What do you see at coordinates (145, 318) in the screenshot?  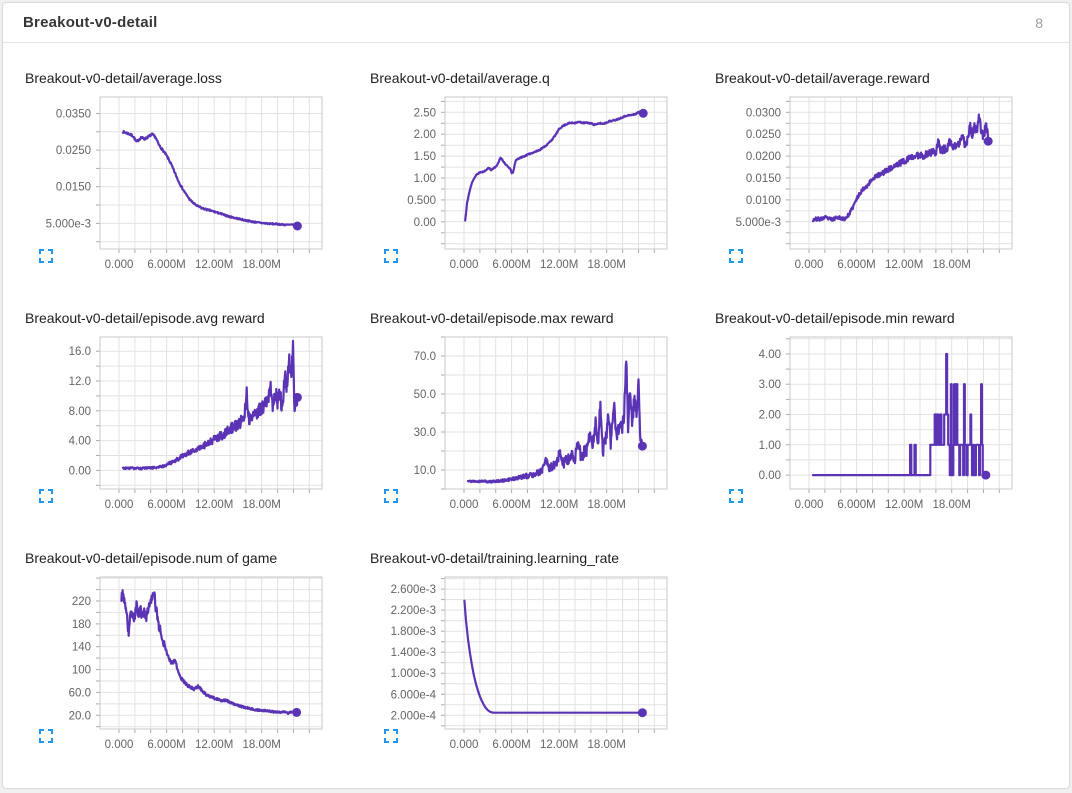 I see `chart-title: Breakout-v0-detail/episode.avg reward` at bounding box center [145, 318].